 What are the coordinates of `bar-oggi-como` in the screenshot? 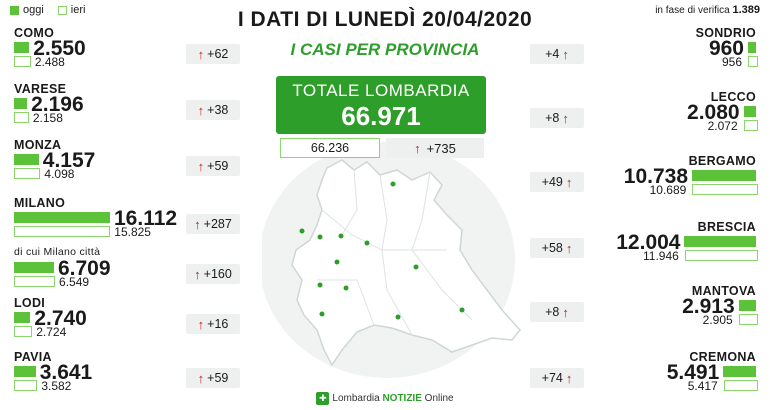 It's located at (22, 47).